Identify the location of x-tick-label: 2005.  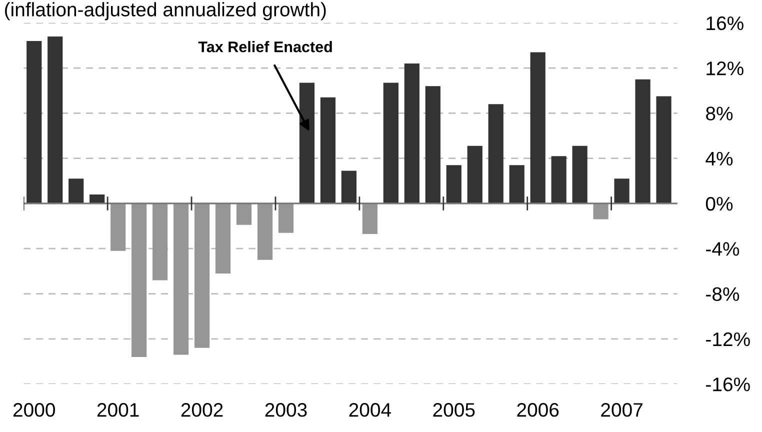
(454, 410).